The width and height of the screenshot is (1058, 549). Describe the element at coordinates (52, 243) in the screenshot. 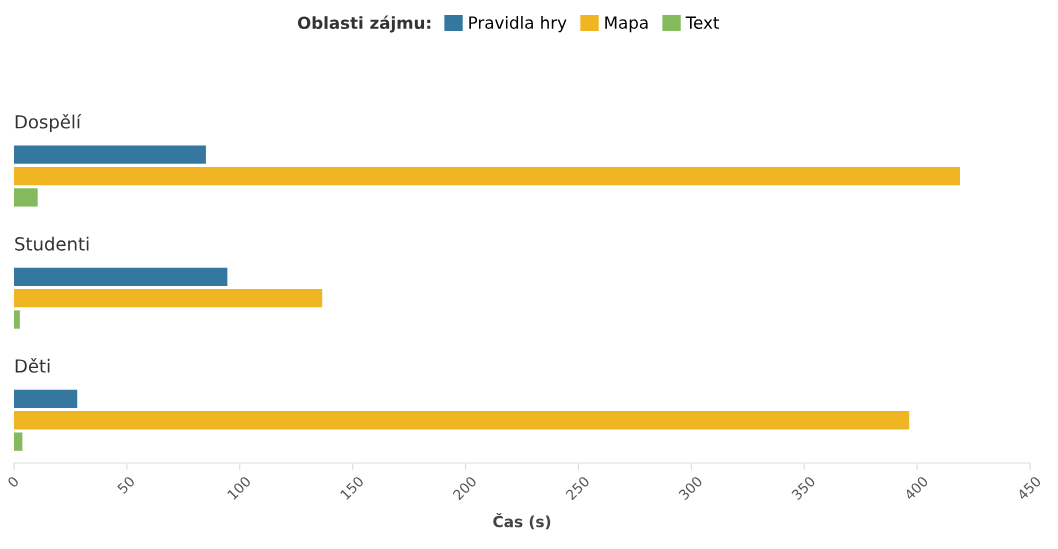

I see `y-tick-label: Studenti` at that location.